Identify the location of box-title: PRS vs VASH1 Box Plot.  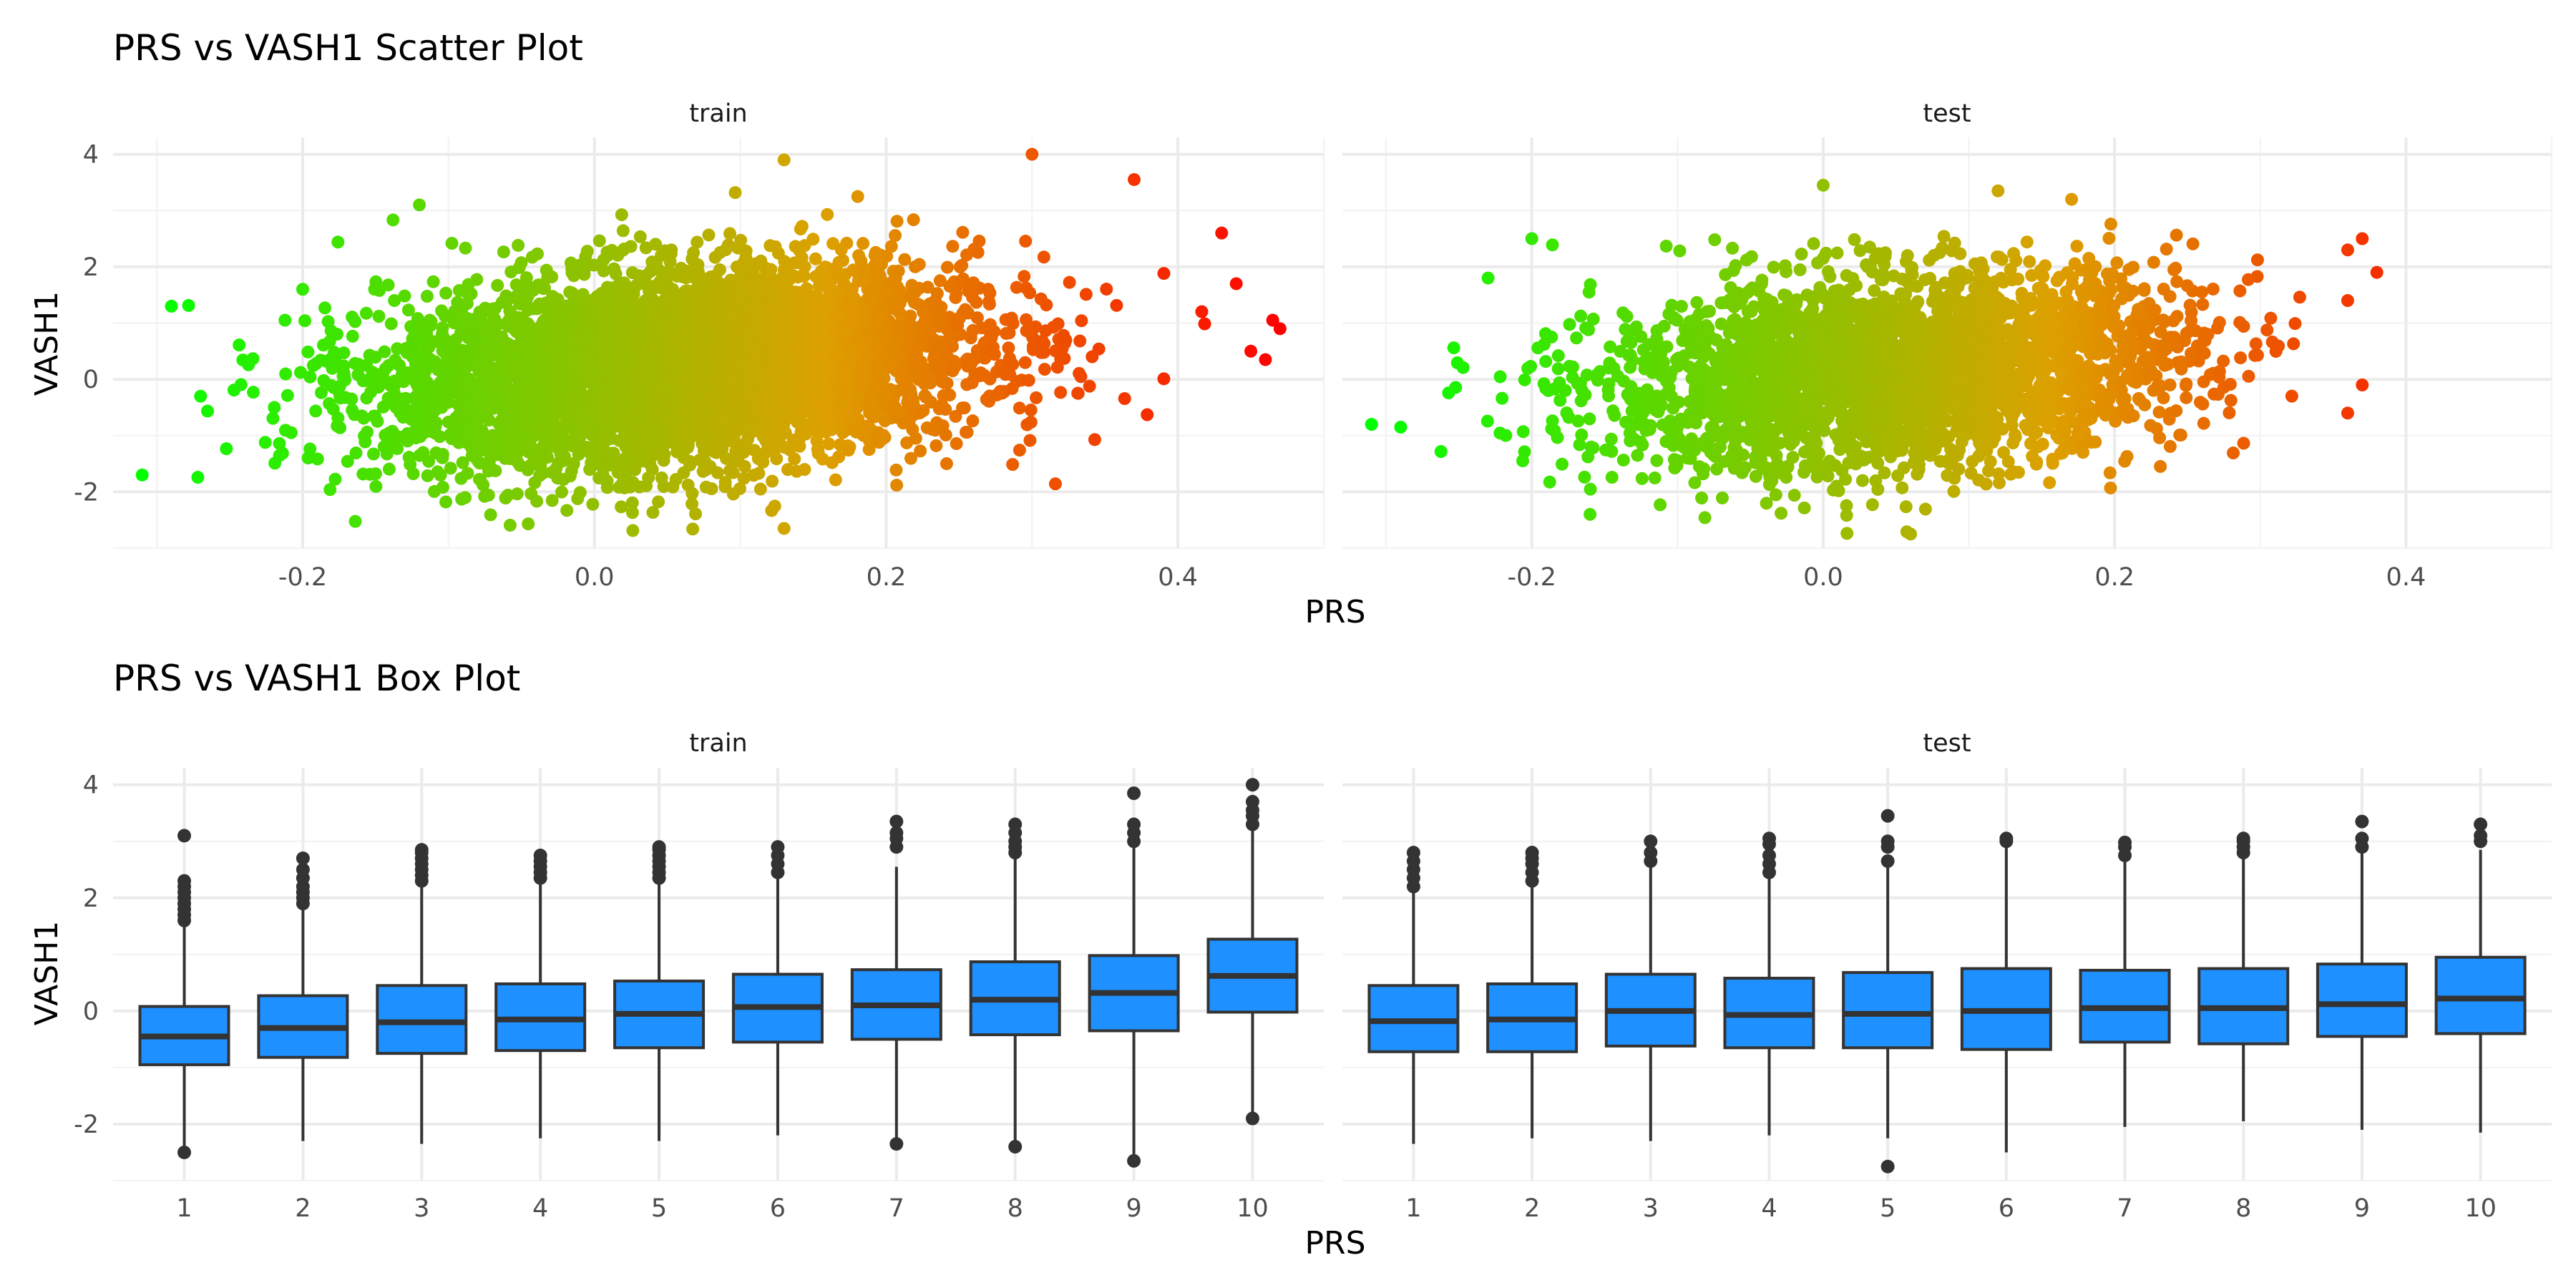
(316, 678).